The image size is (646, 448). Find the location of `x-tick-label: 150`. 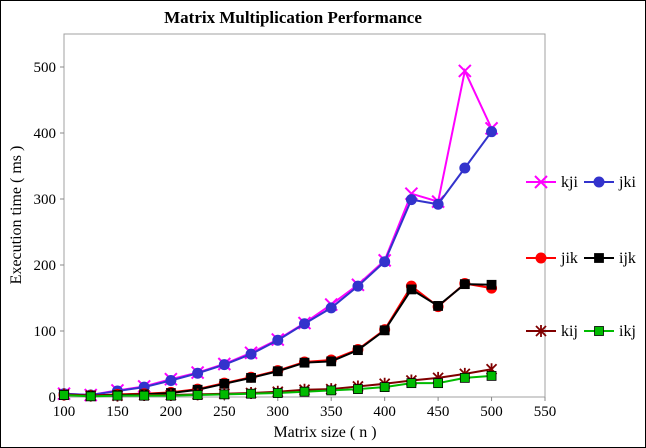

x-tick-label: 150 is located at coordinates (117, 412).